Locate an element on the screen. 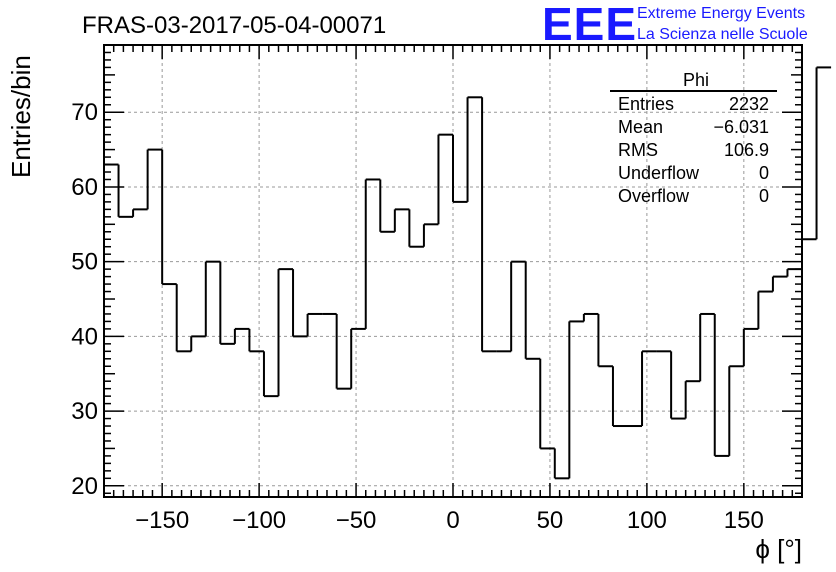 The height and width of the screenshot is (572, 836). stats-label-entries: Entries is located at coordinates (646, 104).